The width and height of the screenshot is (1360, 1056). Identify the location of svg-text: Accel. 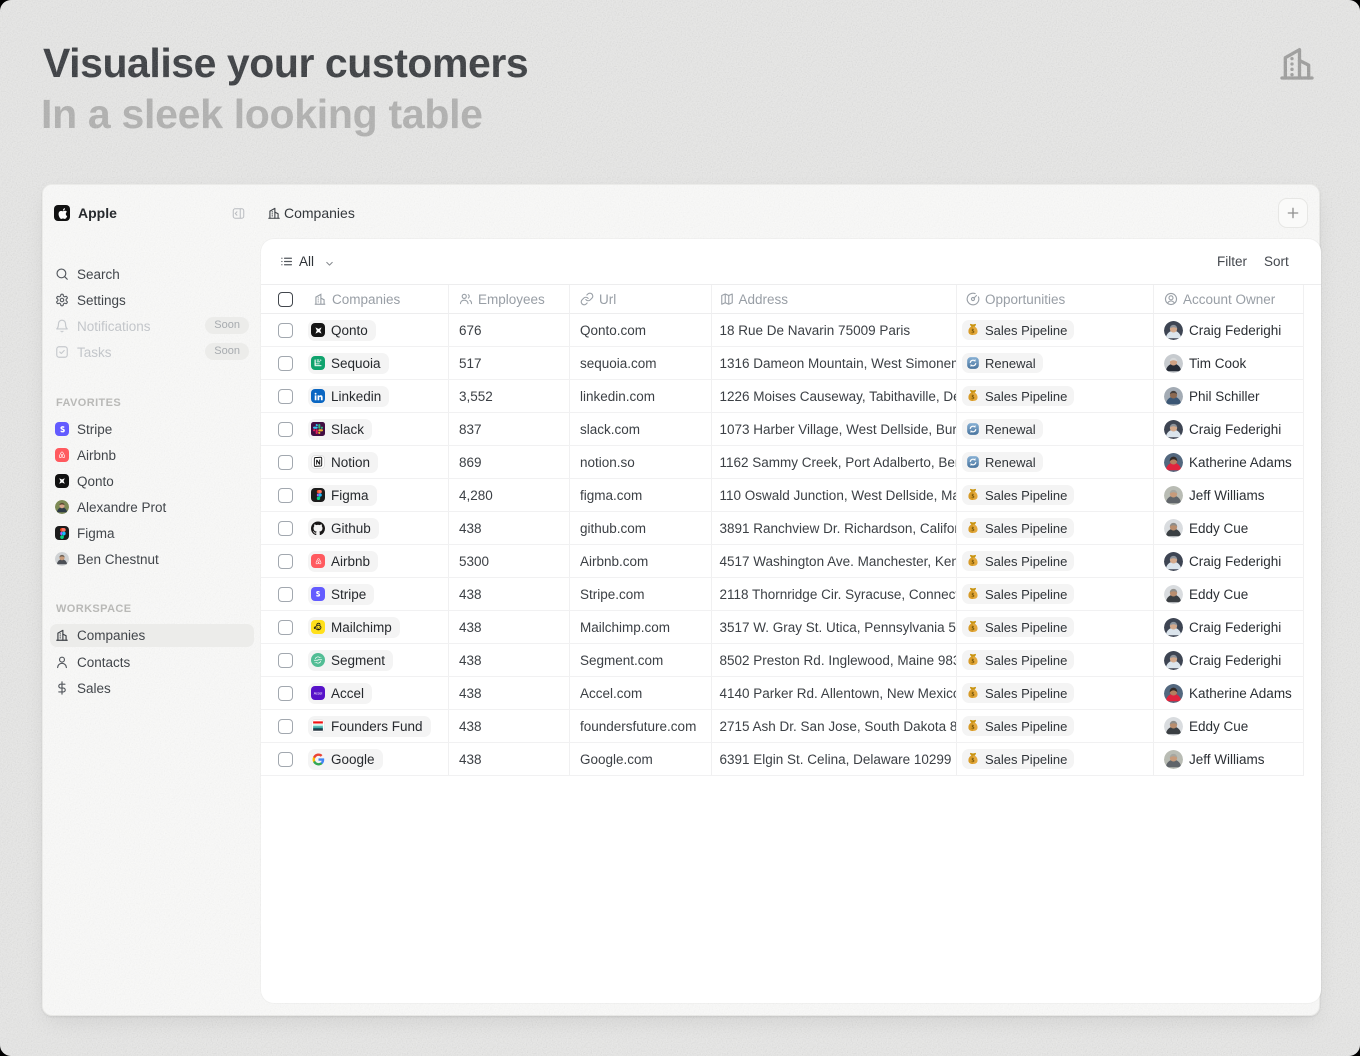
(318, 693).